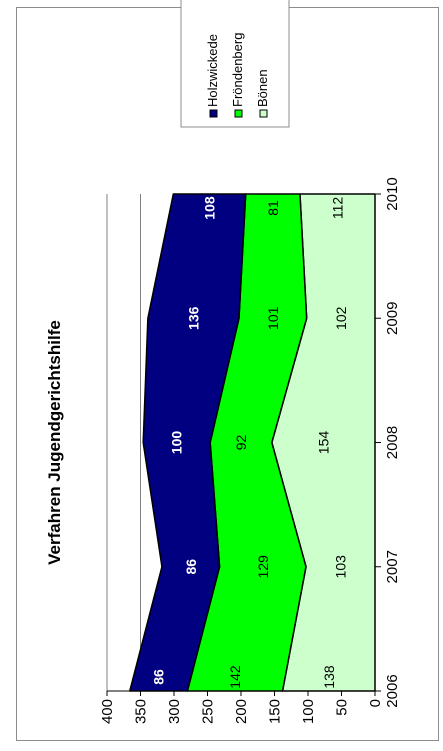 This screenshot has height=751, width=443. What do you see at coordinates (273, 318) in the screenshot?
I see `data-label: 101` at bounding box center [273, 318].